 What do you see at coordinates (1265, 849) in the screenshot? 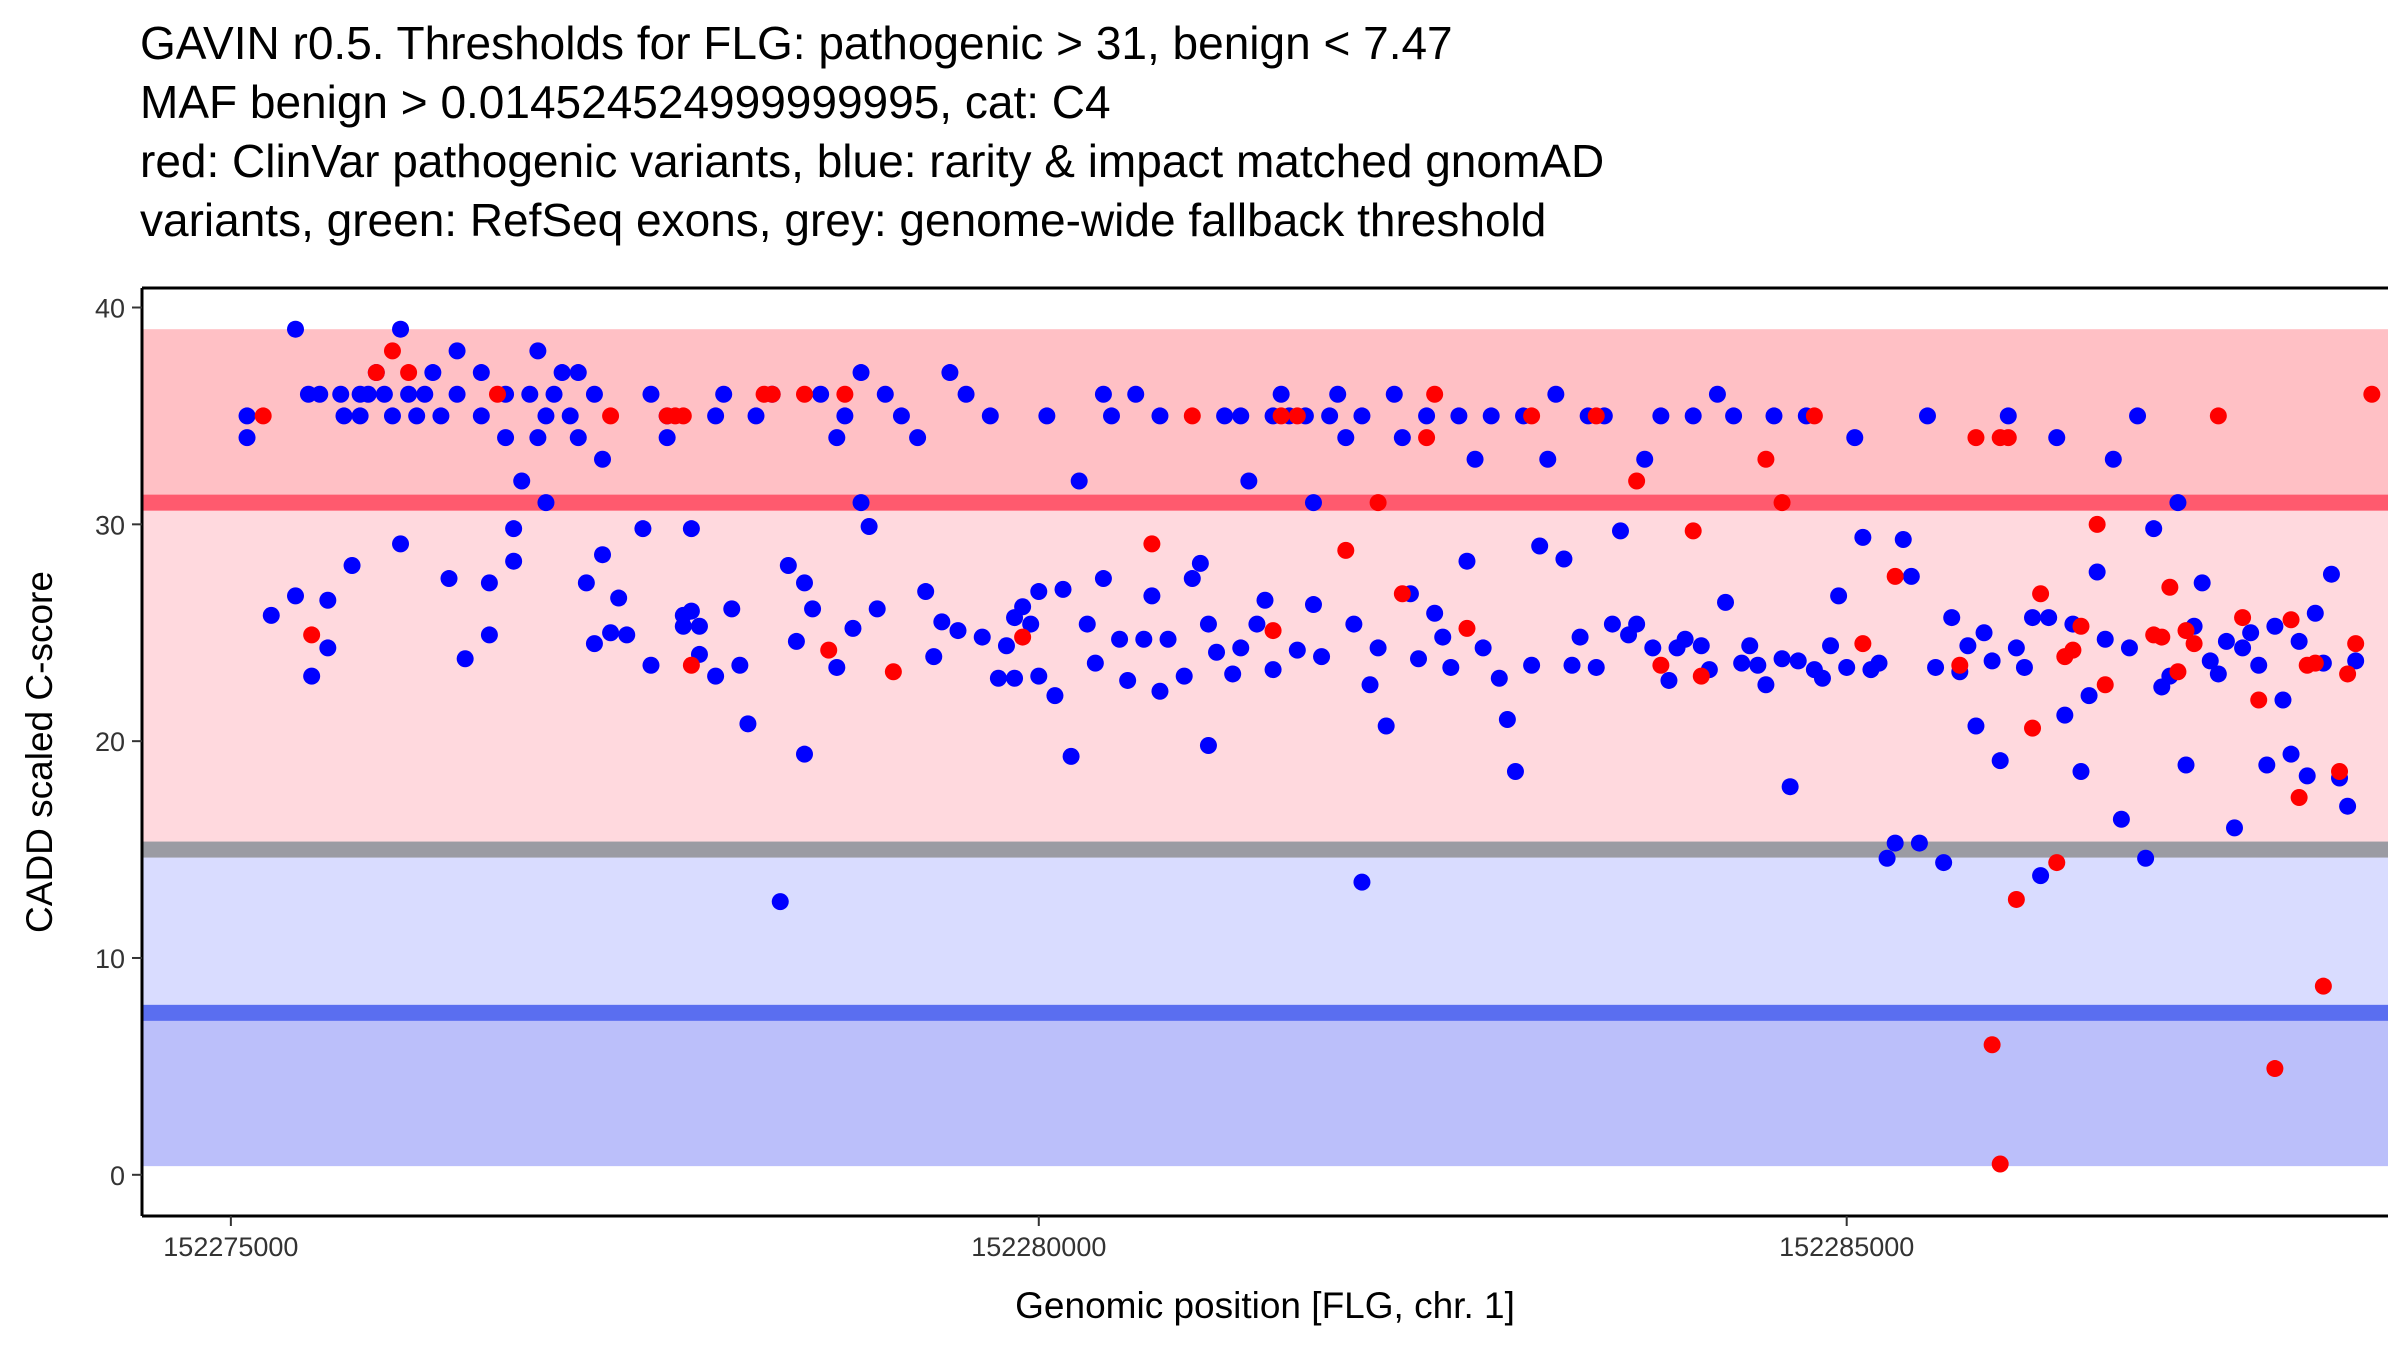
I see `fallback-threshold-line` at bounding box center [1265, 849].